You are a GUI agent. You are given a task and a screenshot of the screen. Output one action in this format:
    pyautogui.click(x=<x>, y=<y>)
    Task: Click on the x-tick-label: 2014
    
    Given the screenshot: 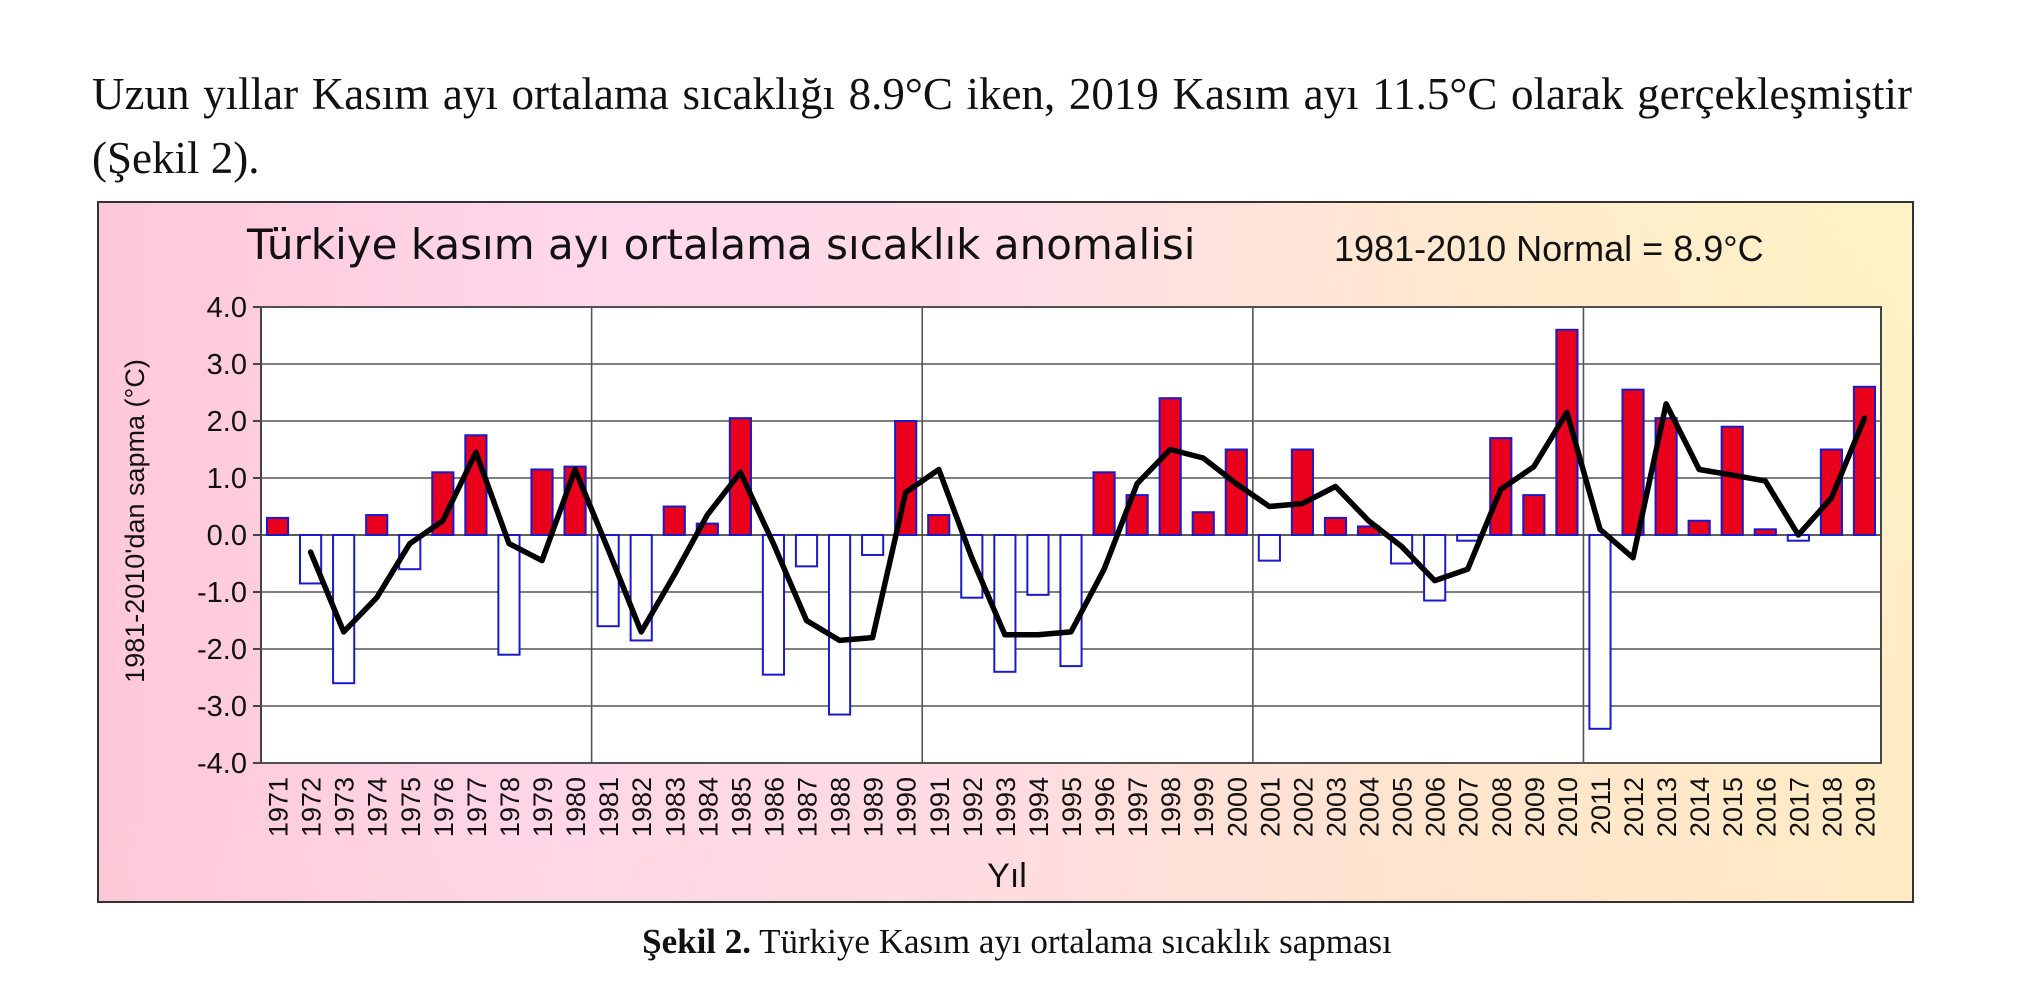 What is the action you would take?
    pyautogui.click(x=1700, y=807)
    